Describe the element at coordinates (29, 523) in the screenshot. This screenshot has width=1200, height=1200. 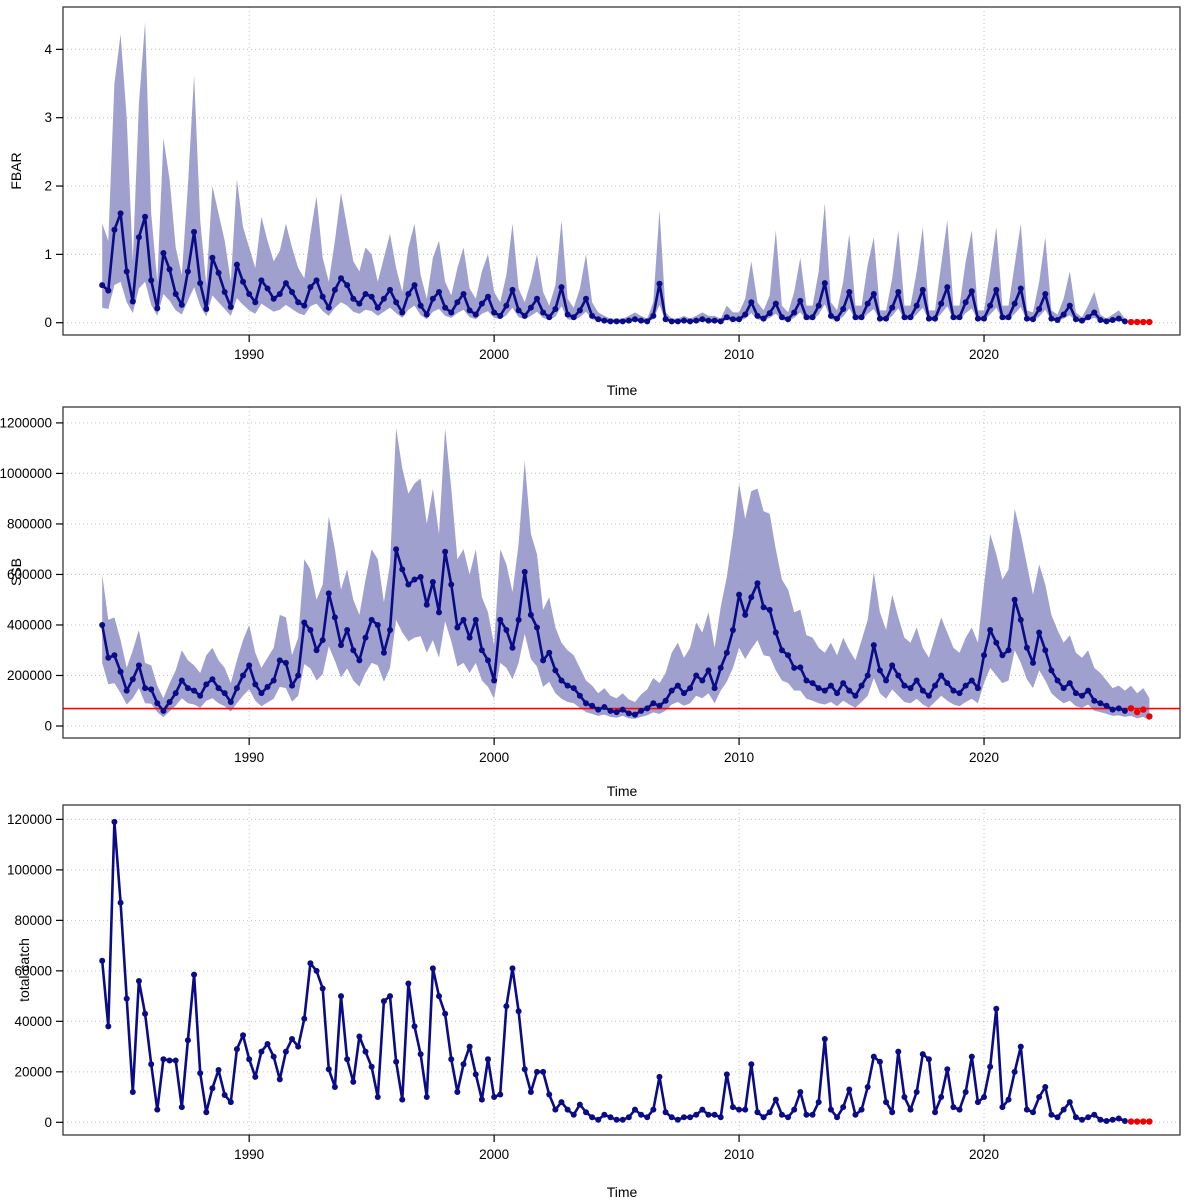
I see `y-tick-label: 800000` at that location.